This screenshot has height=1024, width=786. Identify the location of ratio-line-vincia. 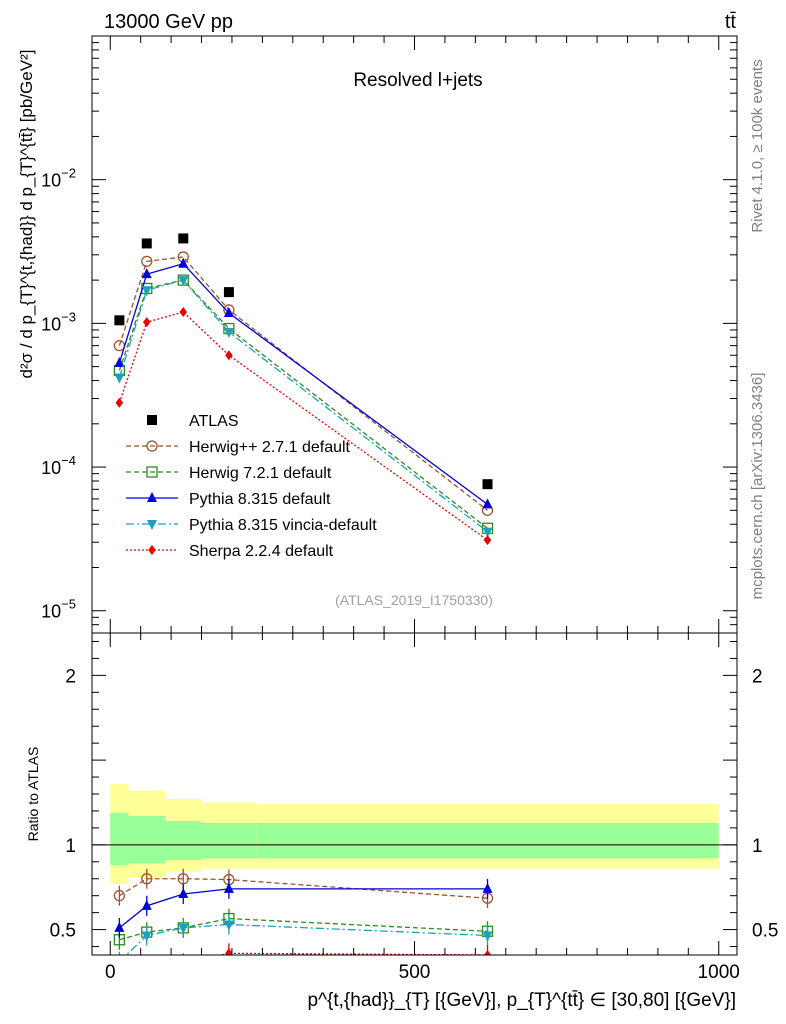
(306, 939).